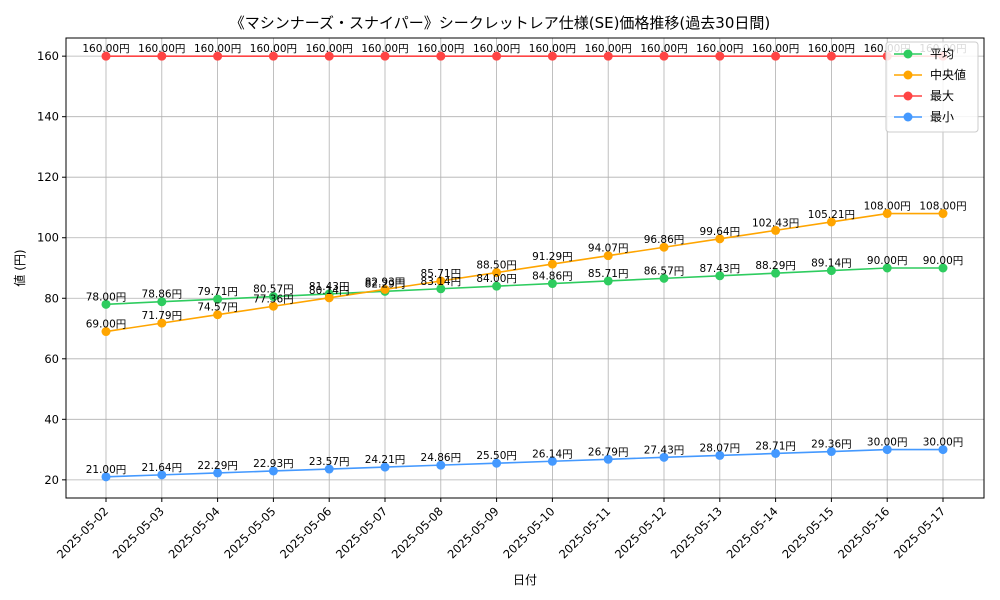 This screenshot has height=600, width=1000. Describe the element at coordinates (584, 532) in the screenshot. I see `x-tick-label: 2025-05-11` at that location.